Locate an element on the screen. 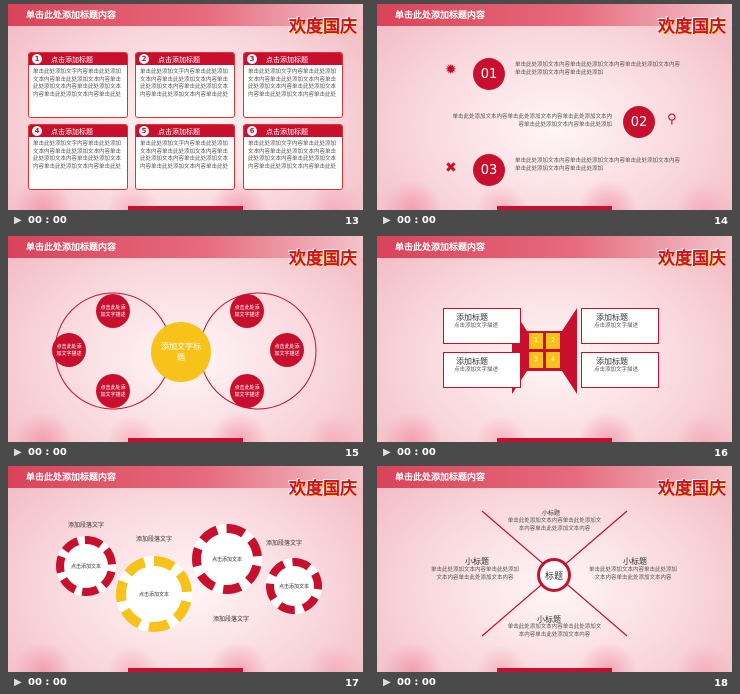 The width and height of the screenshot is (740, 694). location-pin-icon: ⚲ is located at coordinates (672, 119).